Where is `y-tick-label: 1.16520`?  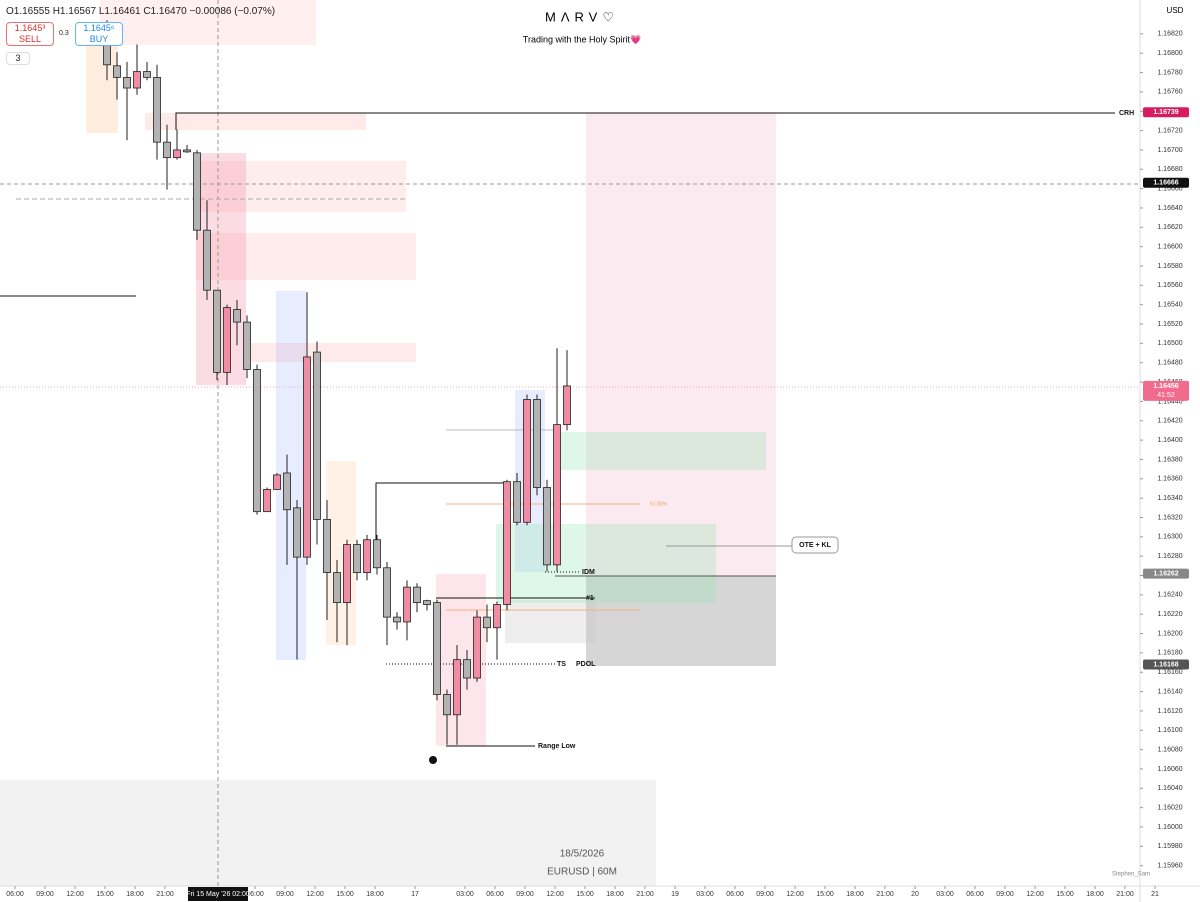 y-tick-label: 1.16520 is located at coordinates (1169, 324).